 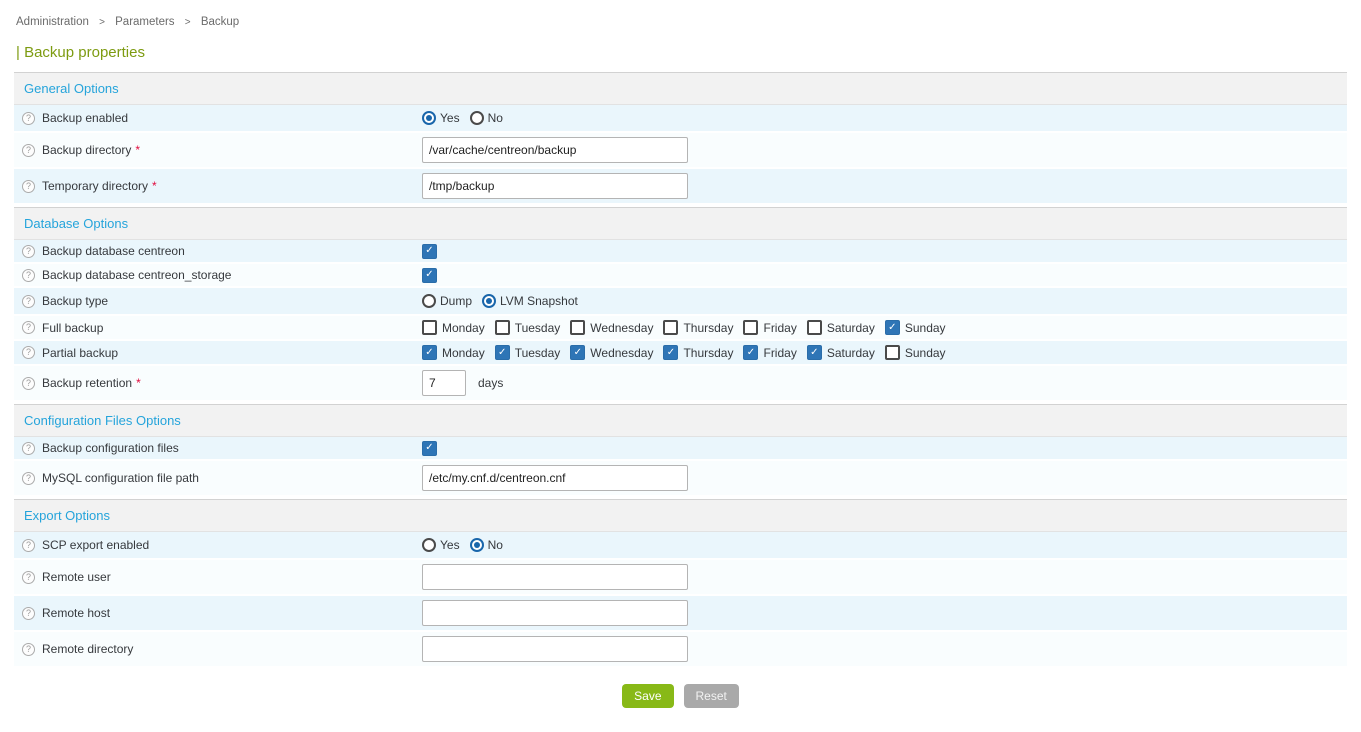 I want to click on checkbox-full-backup-monday: ✓, so click(x=429, y=327).